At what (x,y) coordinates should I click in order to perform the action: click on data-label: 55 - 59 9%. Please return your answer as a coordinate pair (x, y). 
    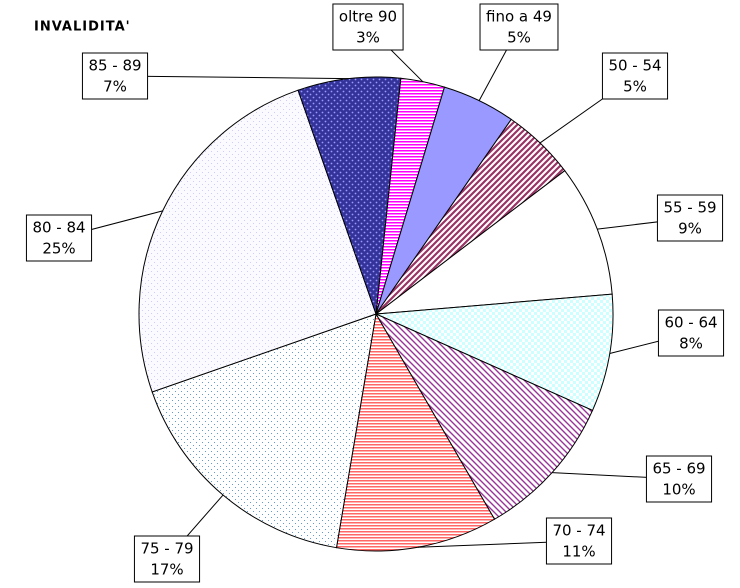
    Looking at the image, I should click on (690, 218).